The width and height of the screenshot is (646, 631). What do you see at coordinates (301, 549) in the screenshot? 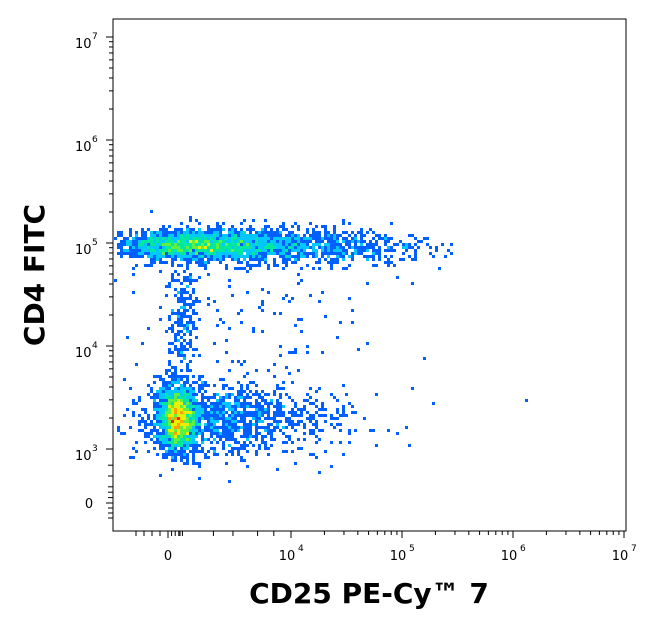
I see `x-tick-exponent: 4` at bounding box center [301, 549].